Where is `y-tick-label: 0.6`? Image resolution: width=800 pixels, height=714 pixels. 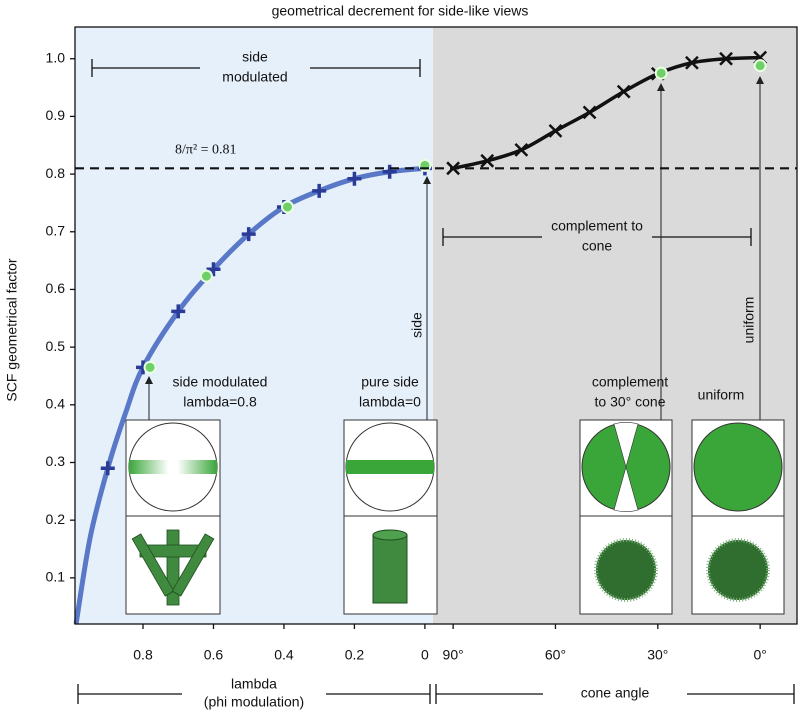 y-tick-label: 0.6 is located at coordinates (56, 288).